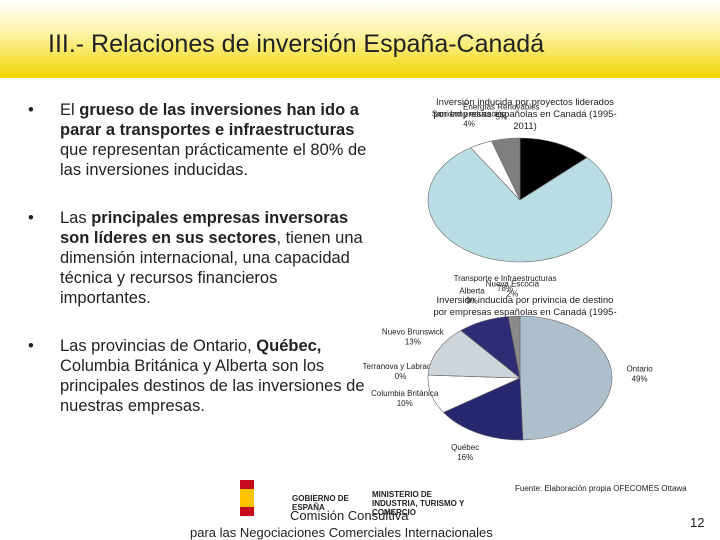 The height and width of the screenshot is (540, 720). Describe the element at coordinates (401, 366) in the screenshot. I see `slice-label: Terranova y Labrador` at that location.